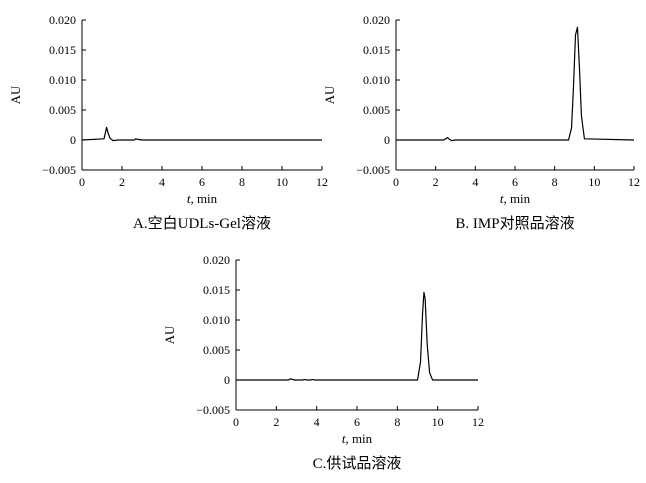 This screenshot has width=646, height=483. What do you see at coordinates (202, 223) in the screenshot?
I see `panel-caption: A.空白UDLs-Gel溶液` at bounding box center [202, 223].